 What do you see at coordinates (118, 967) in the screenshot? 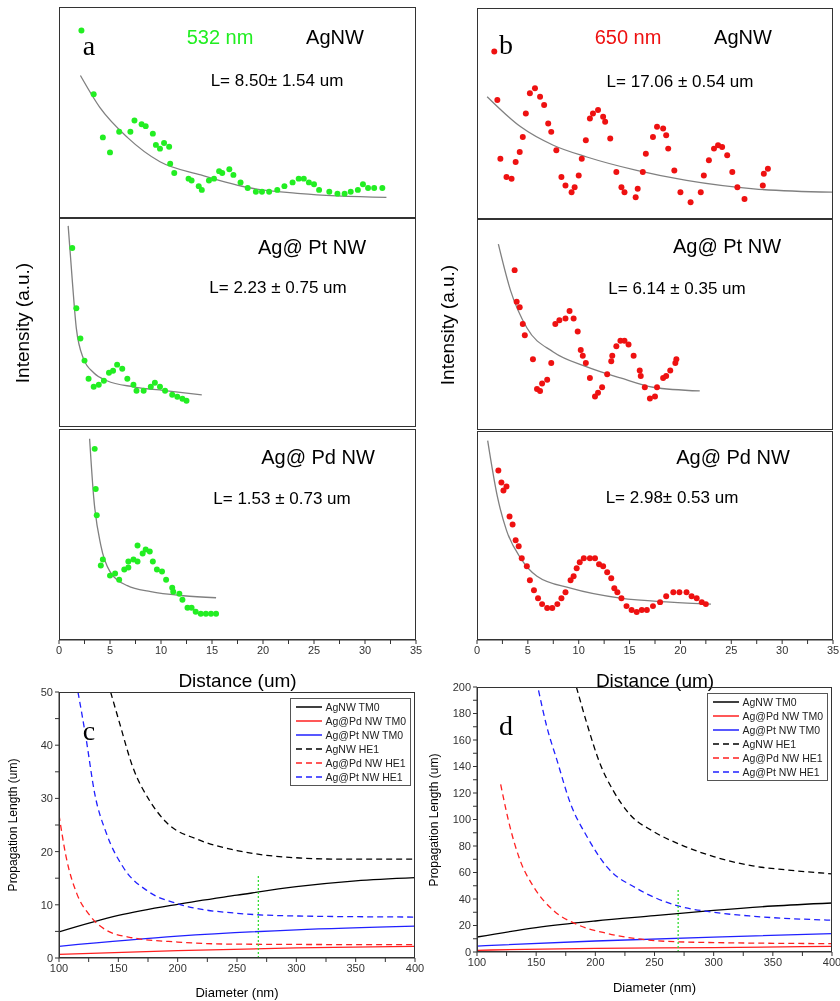
I see `x-tick-label: 150` at bounding box center [118, 967].